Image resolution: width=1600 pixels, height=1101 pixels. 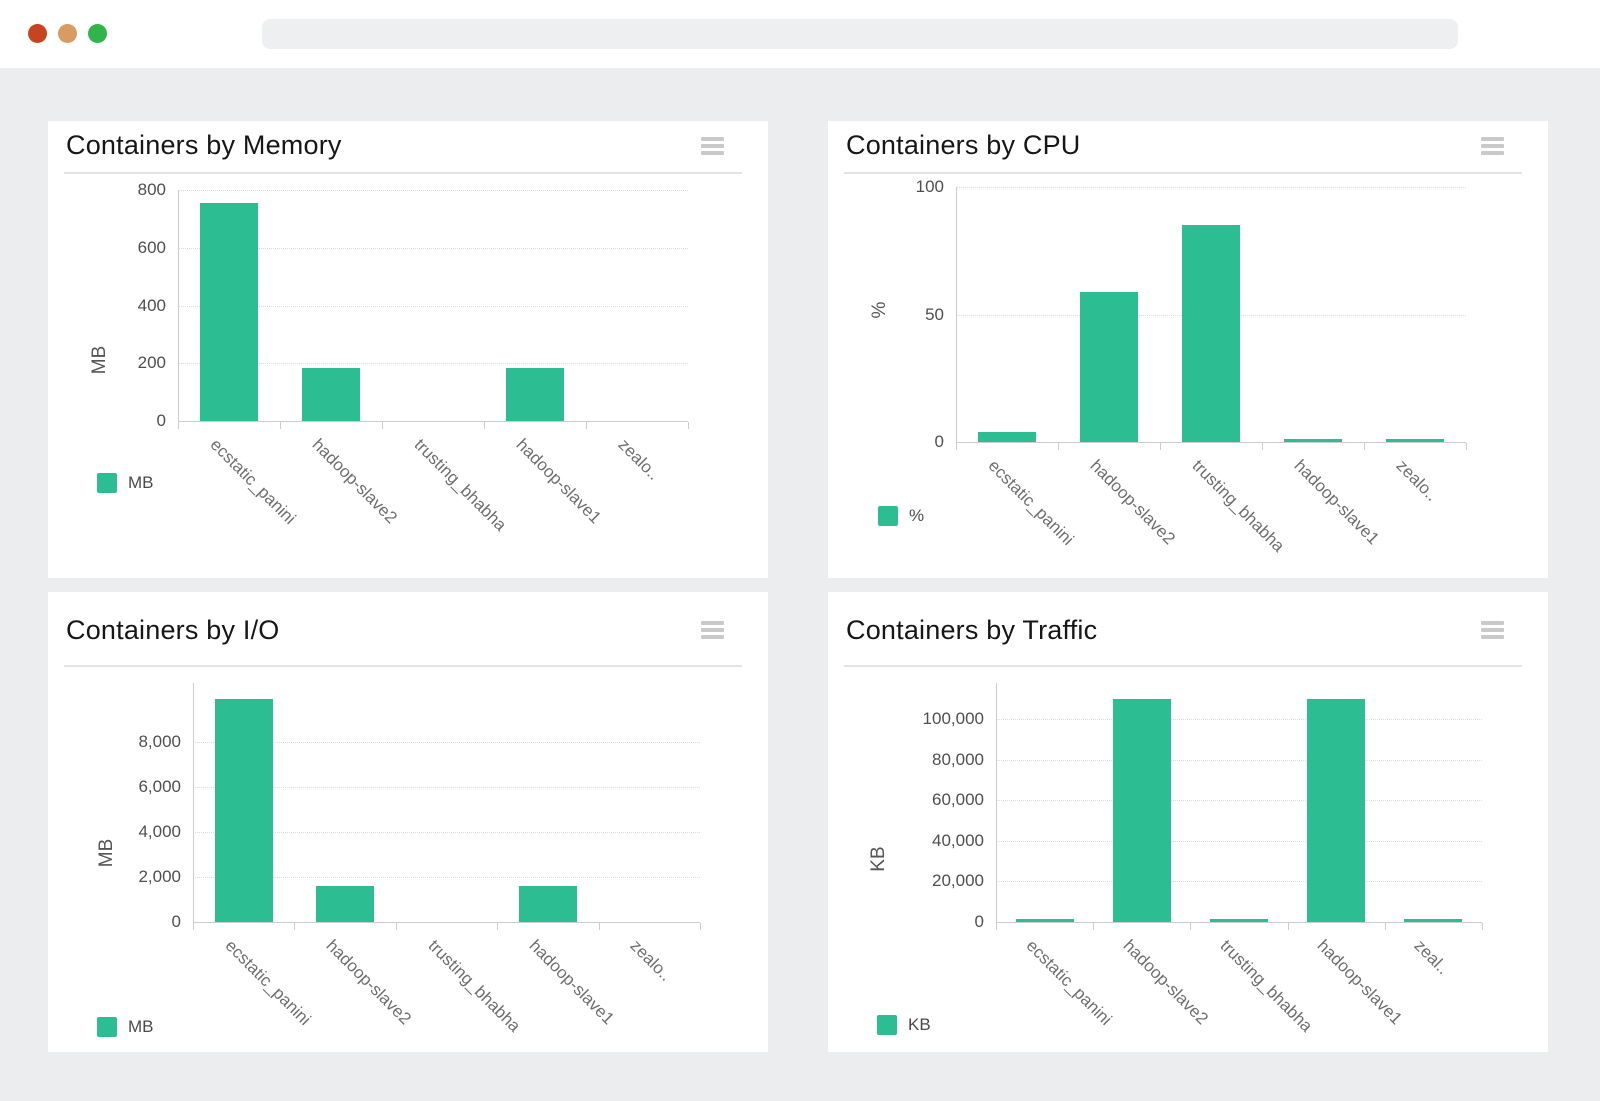 What do you see at coordinates (972, 630) in the screenshot?
I see `card-title: Containers by Traffic` at bounding box center [972, 630].